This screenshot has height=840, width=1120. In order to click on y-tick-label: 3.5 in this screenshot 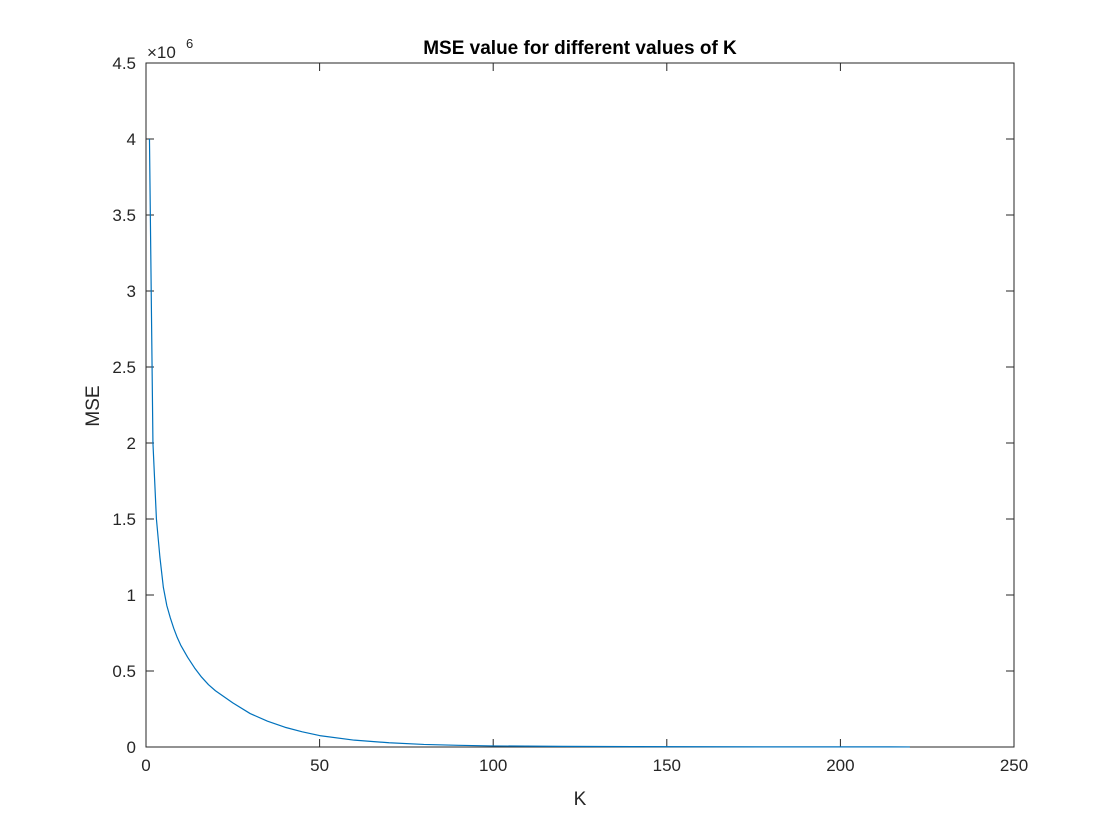, I will do `click(124, 215)`.